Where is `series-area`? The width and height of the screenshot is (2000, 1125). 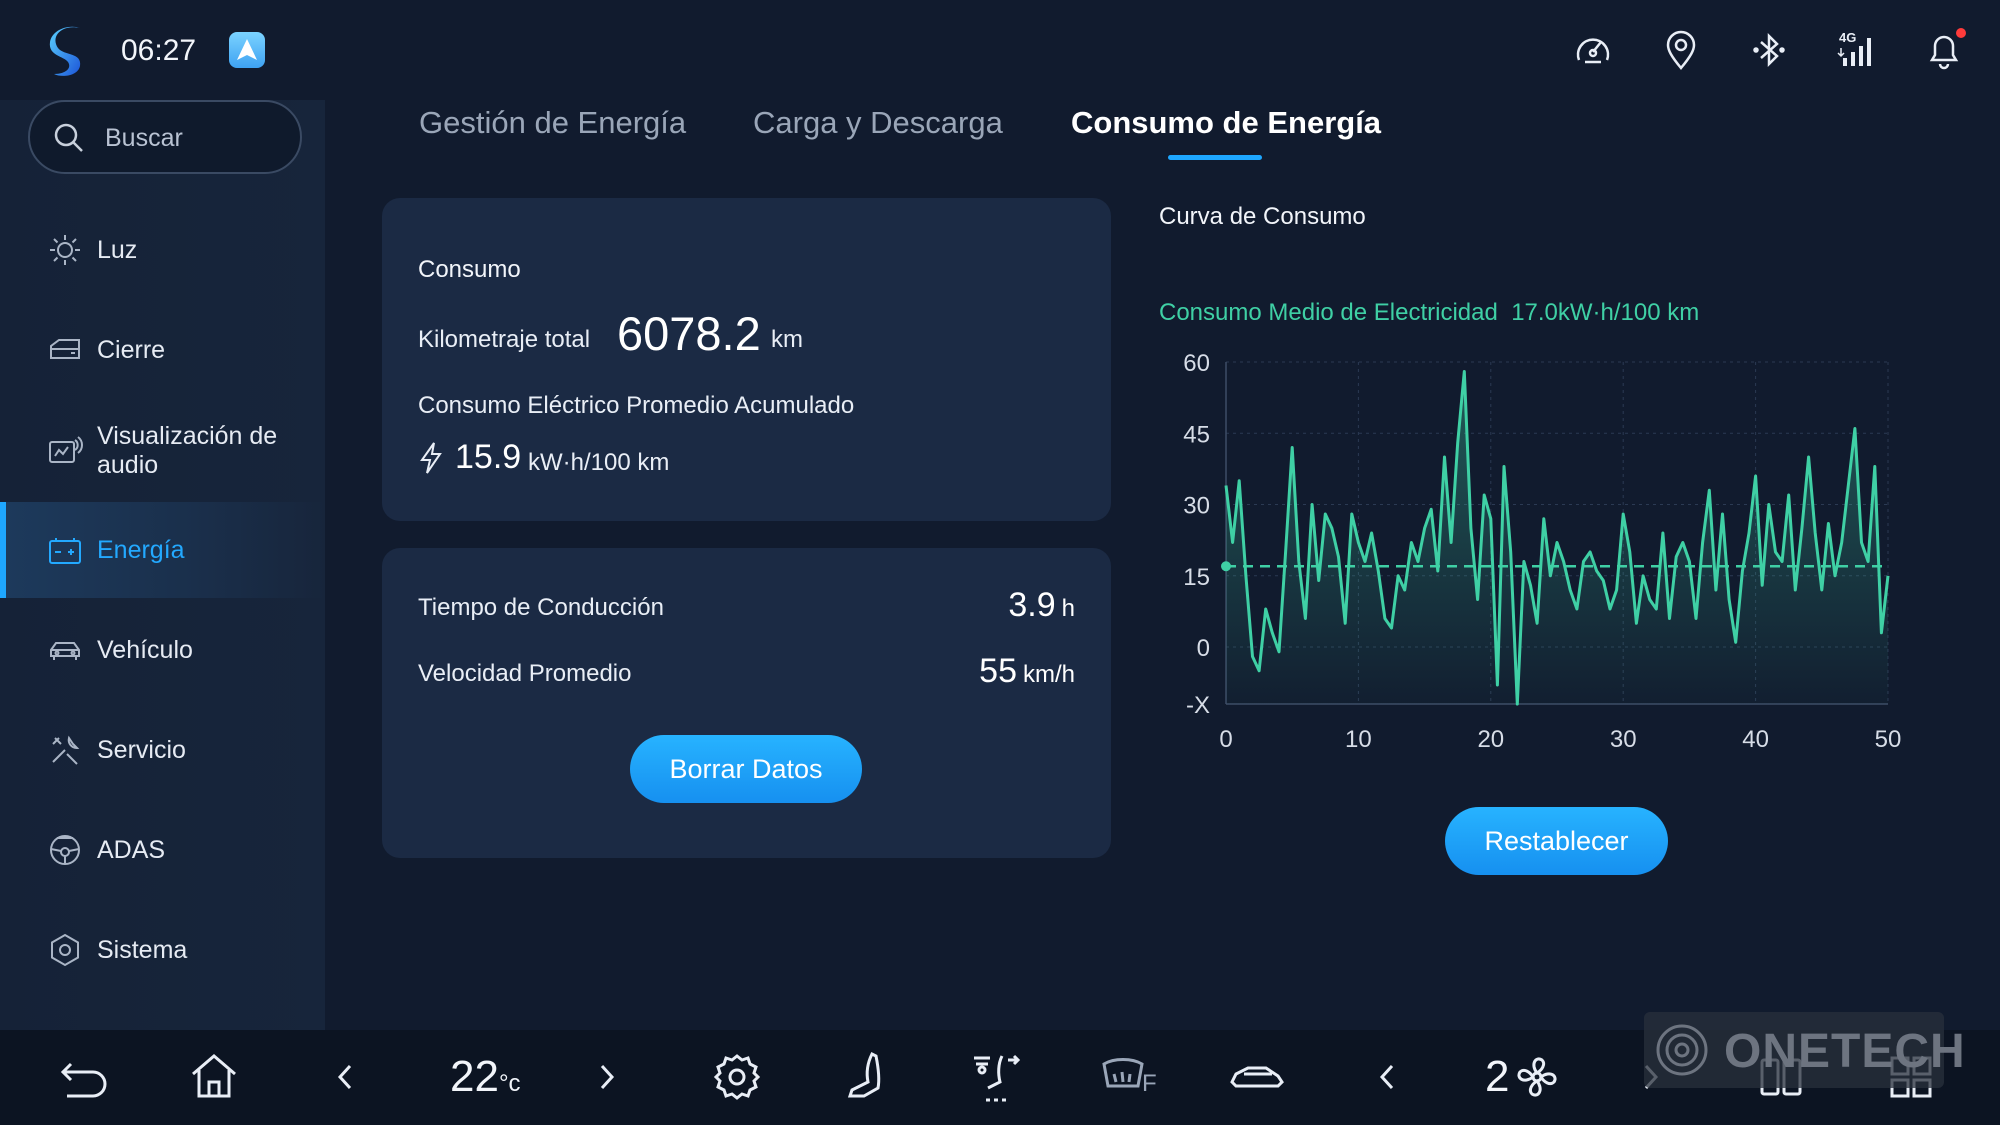
series-area is located at coordinates (1557, 537).